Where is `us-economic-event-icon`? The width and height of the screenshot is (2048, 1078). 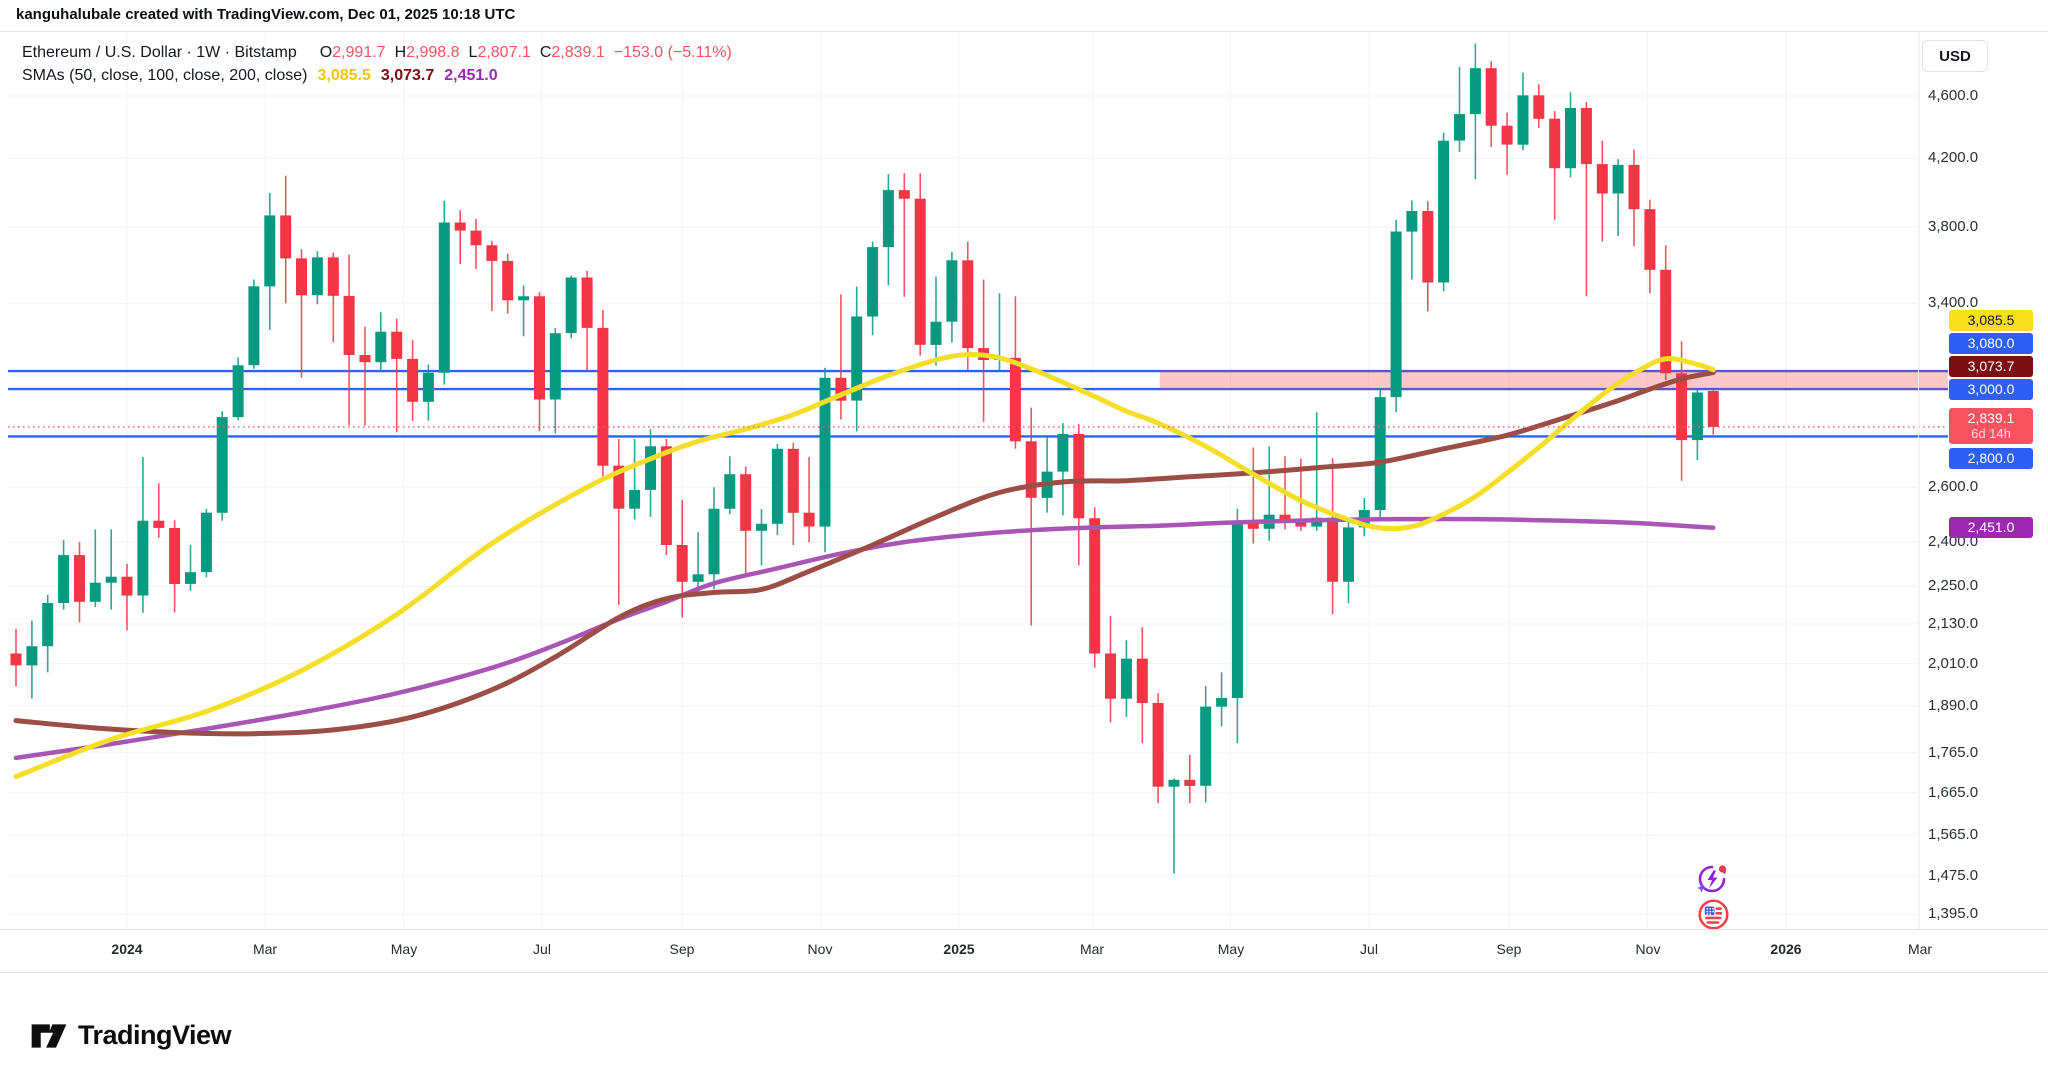 us-economic-event-icon is located at coordinates (1714, 915).